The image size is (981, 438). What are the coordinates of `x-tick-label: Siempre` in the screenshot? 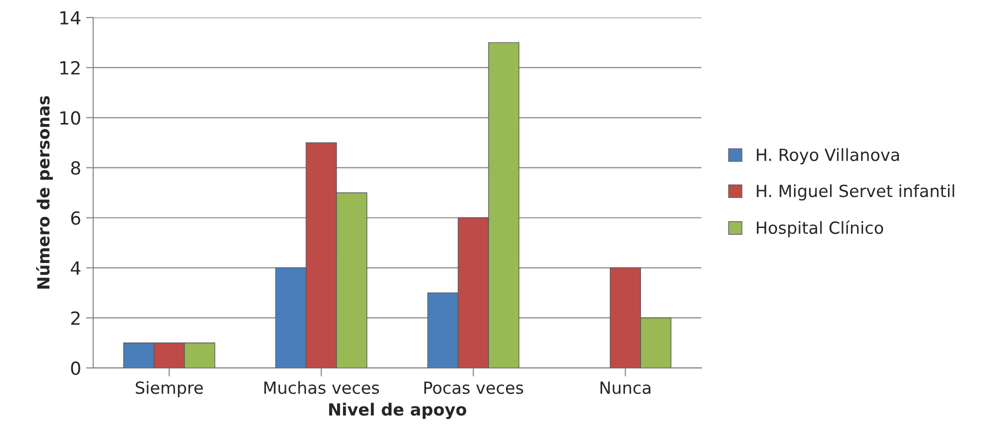 It's located at (169, 389).